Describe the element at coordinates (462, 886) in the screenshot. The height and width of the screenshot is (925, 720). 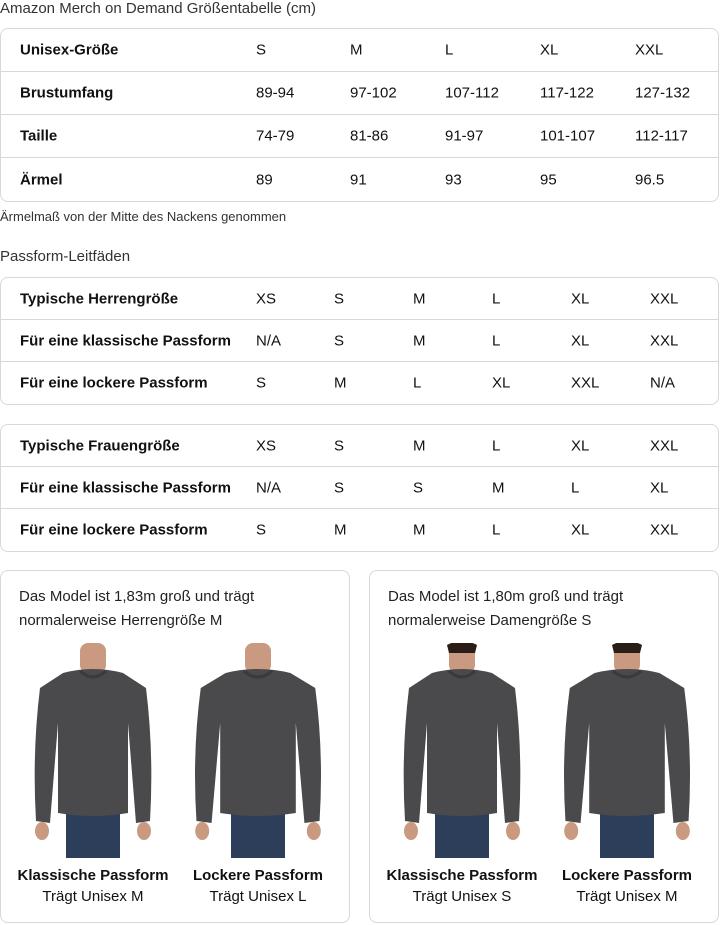
I see `fit-label: Klassische Passform Trägt Unisex S` at that location.